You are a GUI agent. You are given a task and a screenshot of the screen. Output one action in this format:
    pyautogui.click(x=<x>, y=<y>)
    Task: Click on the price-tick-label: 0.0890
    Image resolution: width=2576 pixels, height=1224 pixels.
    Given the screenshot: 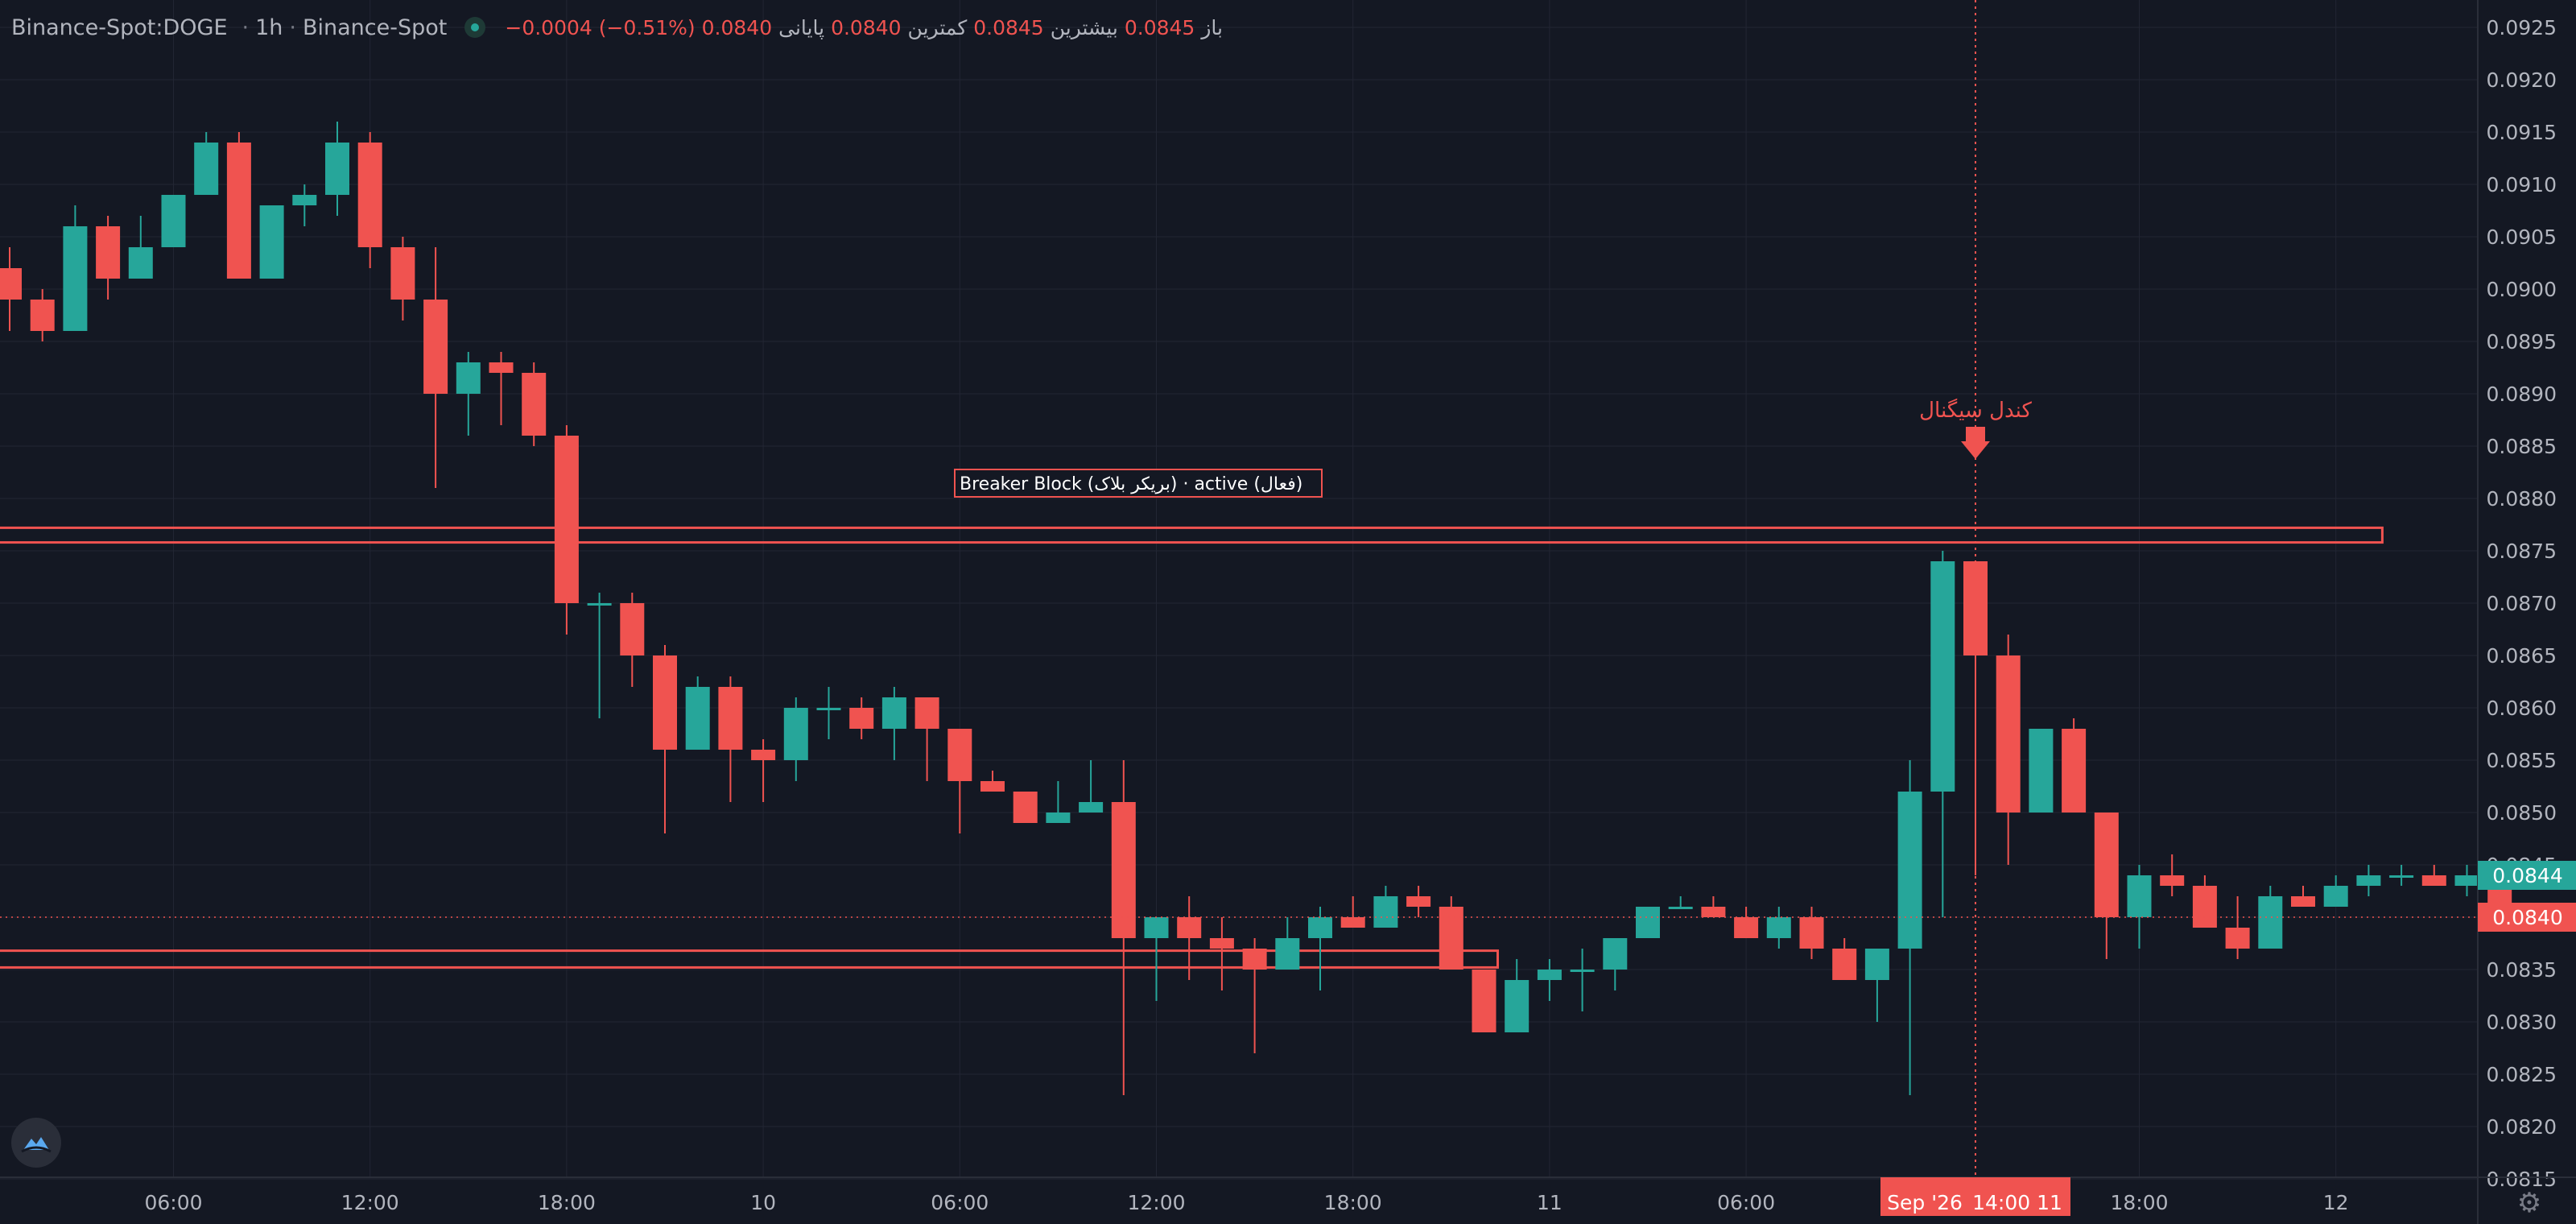 What is the action you would take?
    pyautogui.click(x=2522, y=394)
    